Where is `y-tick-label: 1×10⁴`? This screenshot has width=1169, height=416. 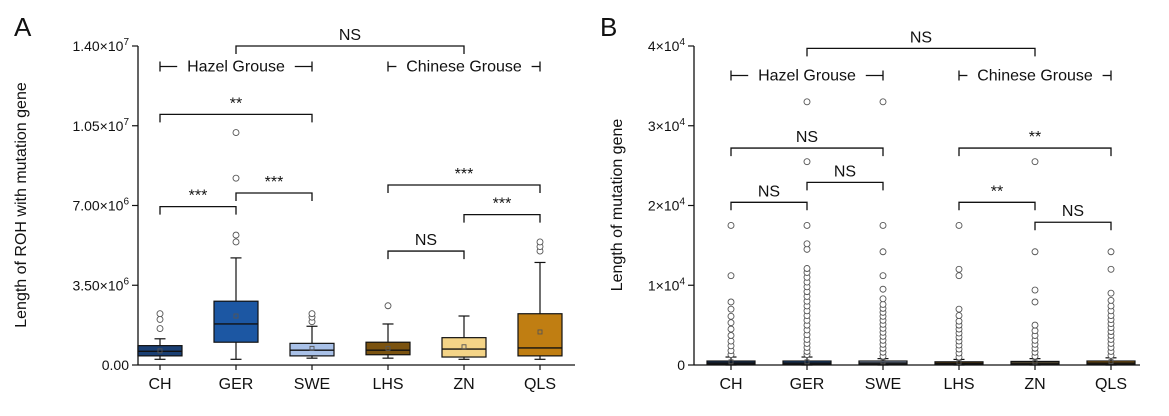
y-tick-label: 1×10⁴ is located at coordinates (667, 284).